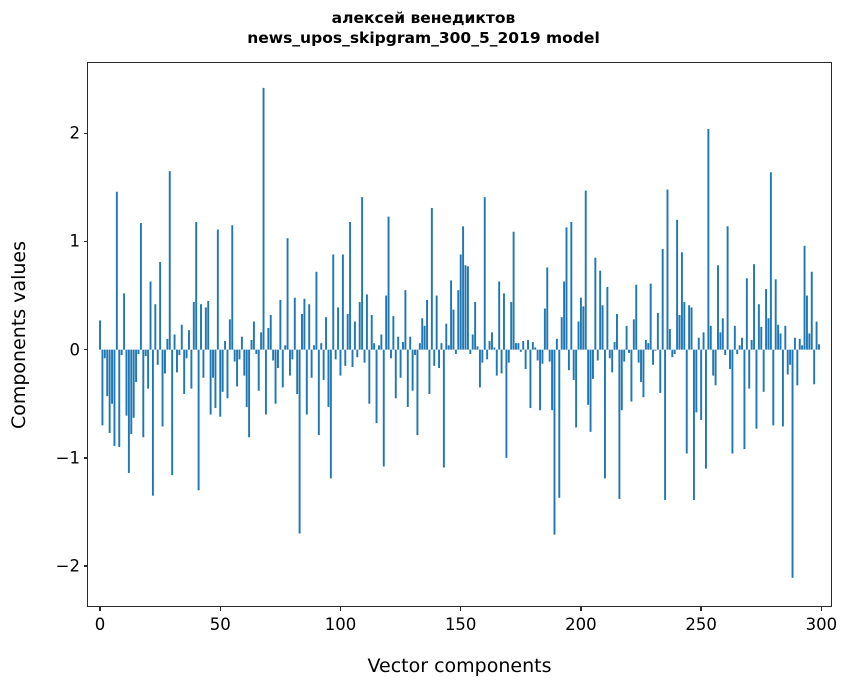 This screenshot has height=696, width=847. I want to click on y-tick-label: 0, so click(75, 350).